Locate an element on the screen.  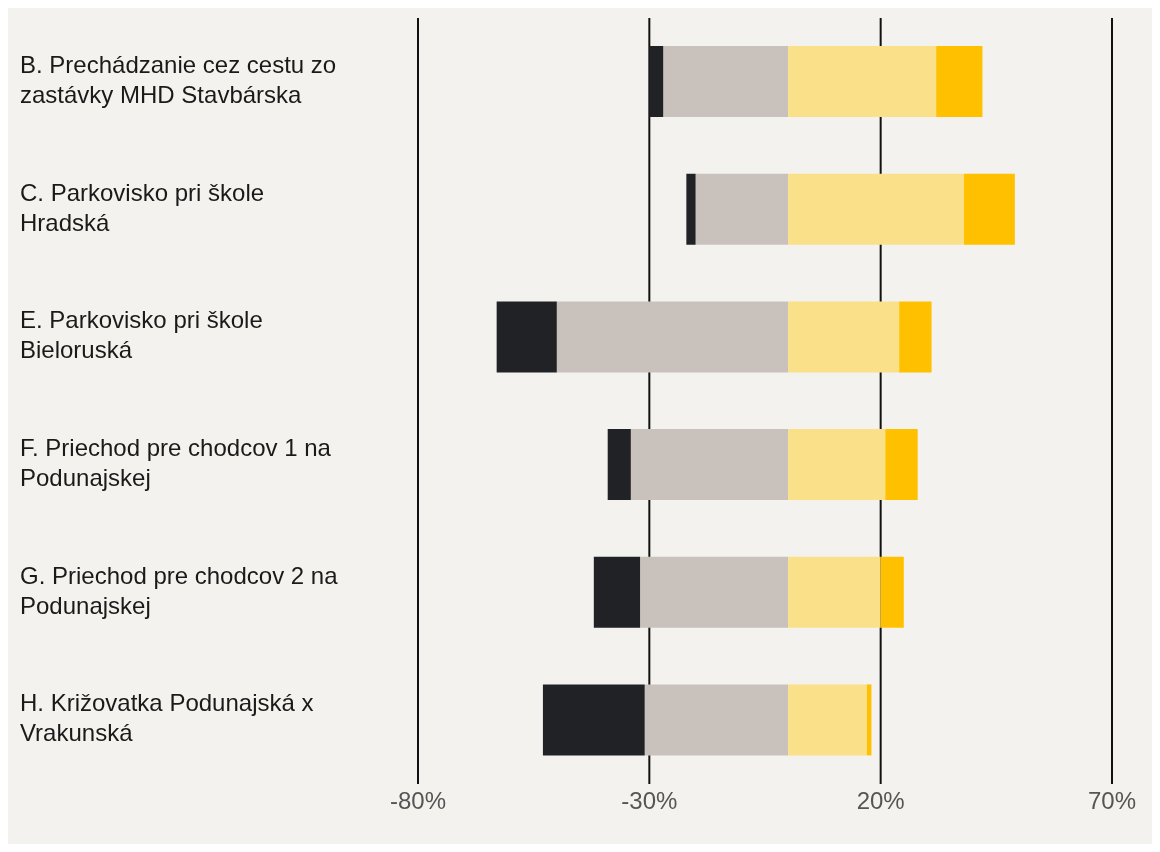
y-tick-label: G. Priechod pre chodcov 2 na Podunajskej is located at coordinates (179, 590).